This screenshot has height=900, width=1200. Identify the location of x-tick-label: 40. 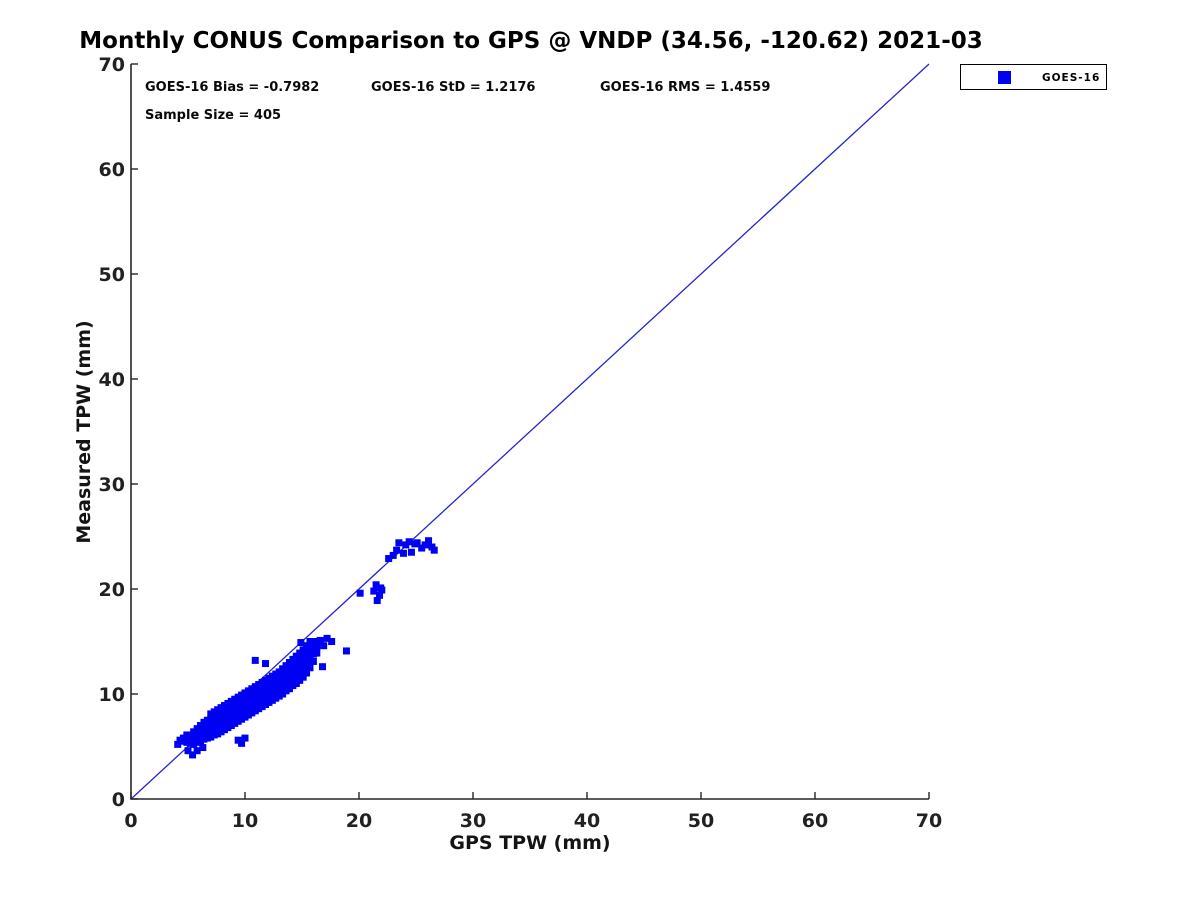
(587, 821).